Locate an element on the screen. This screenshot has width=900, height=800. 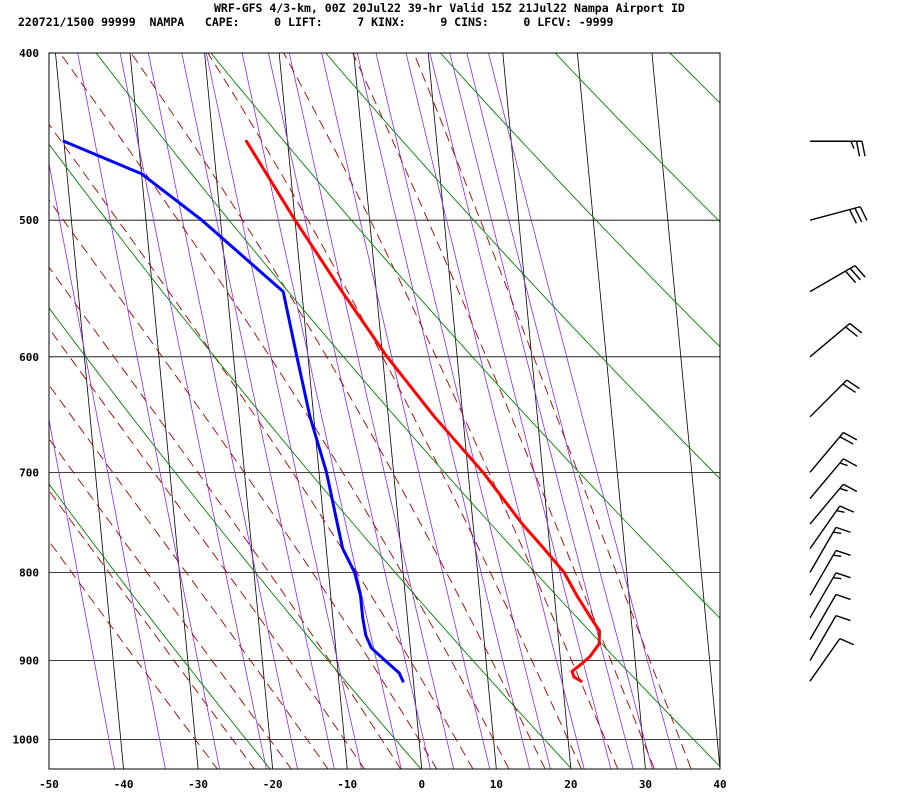
wind-barbs is located at coordinates (838, 411).